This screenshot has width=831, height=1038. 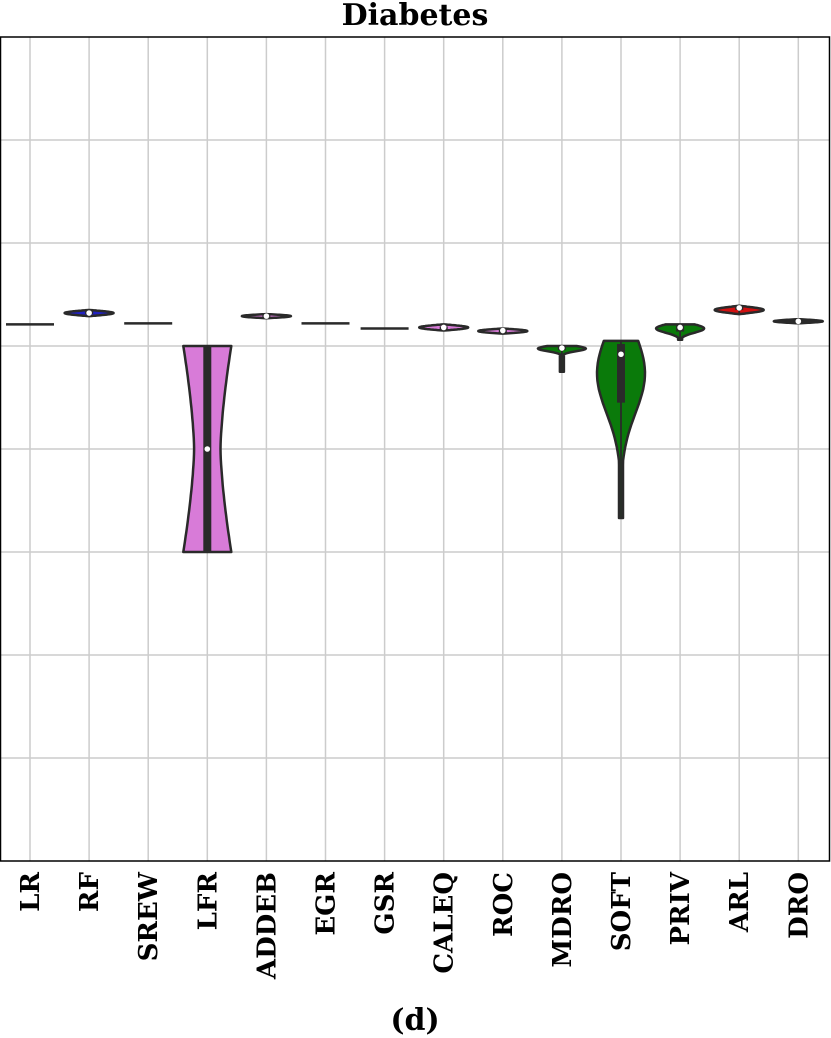 I want to click on violin-addeb, so click(x=266, y=316).